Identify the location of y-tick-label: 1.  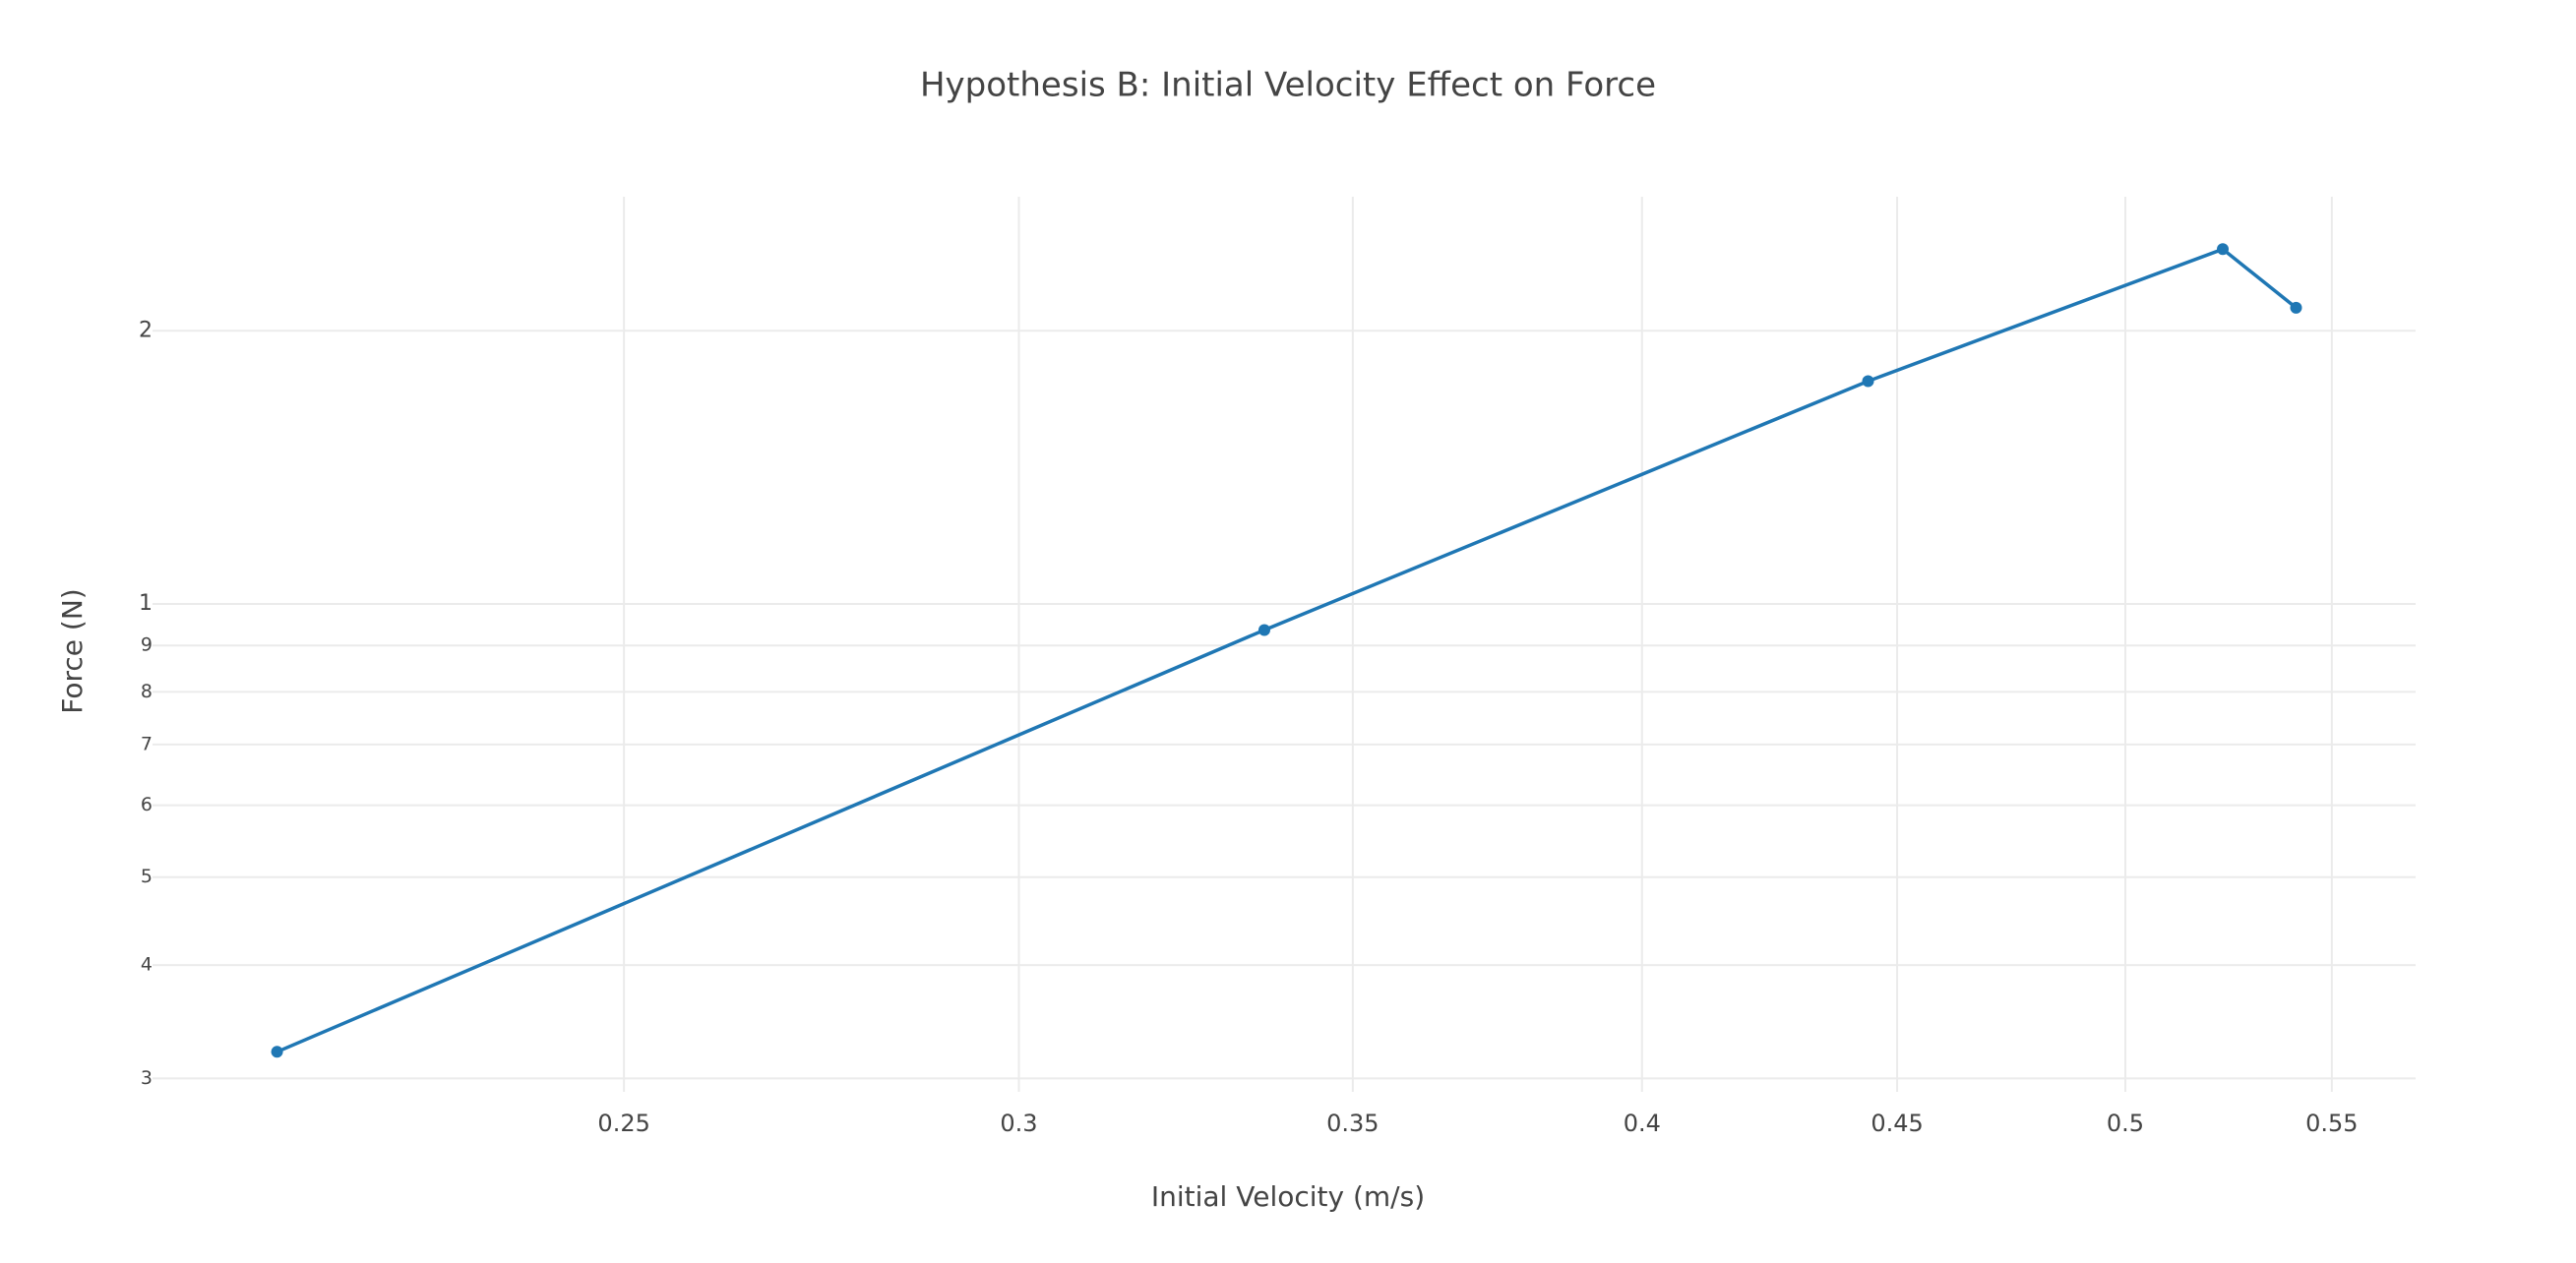
(146, 604).